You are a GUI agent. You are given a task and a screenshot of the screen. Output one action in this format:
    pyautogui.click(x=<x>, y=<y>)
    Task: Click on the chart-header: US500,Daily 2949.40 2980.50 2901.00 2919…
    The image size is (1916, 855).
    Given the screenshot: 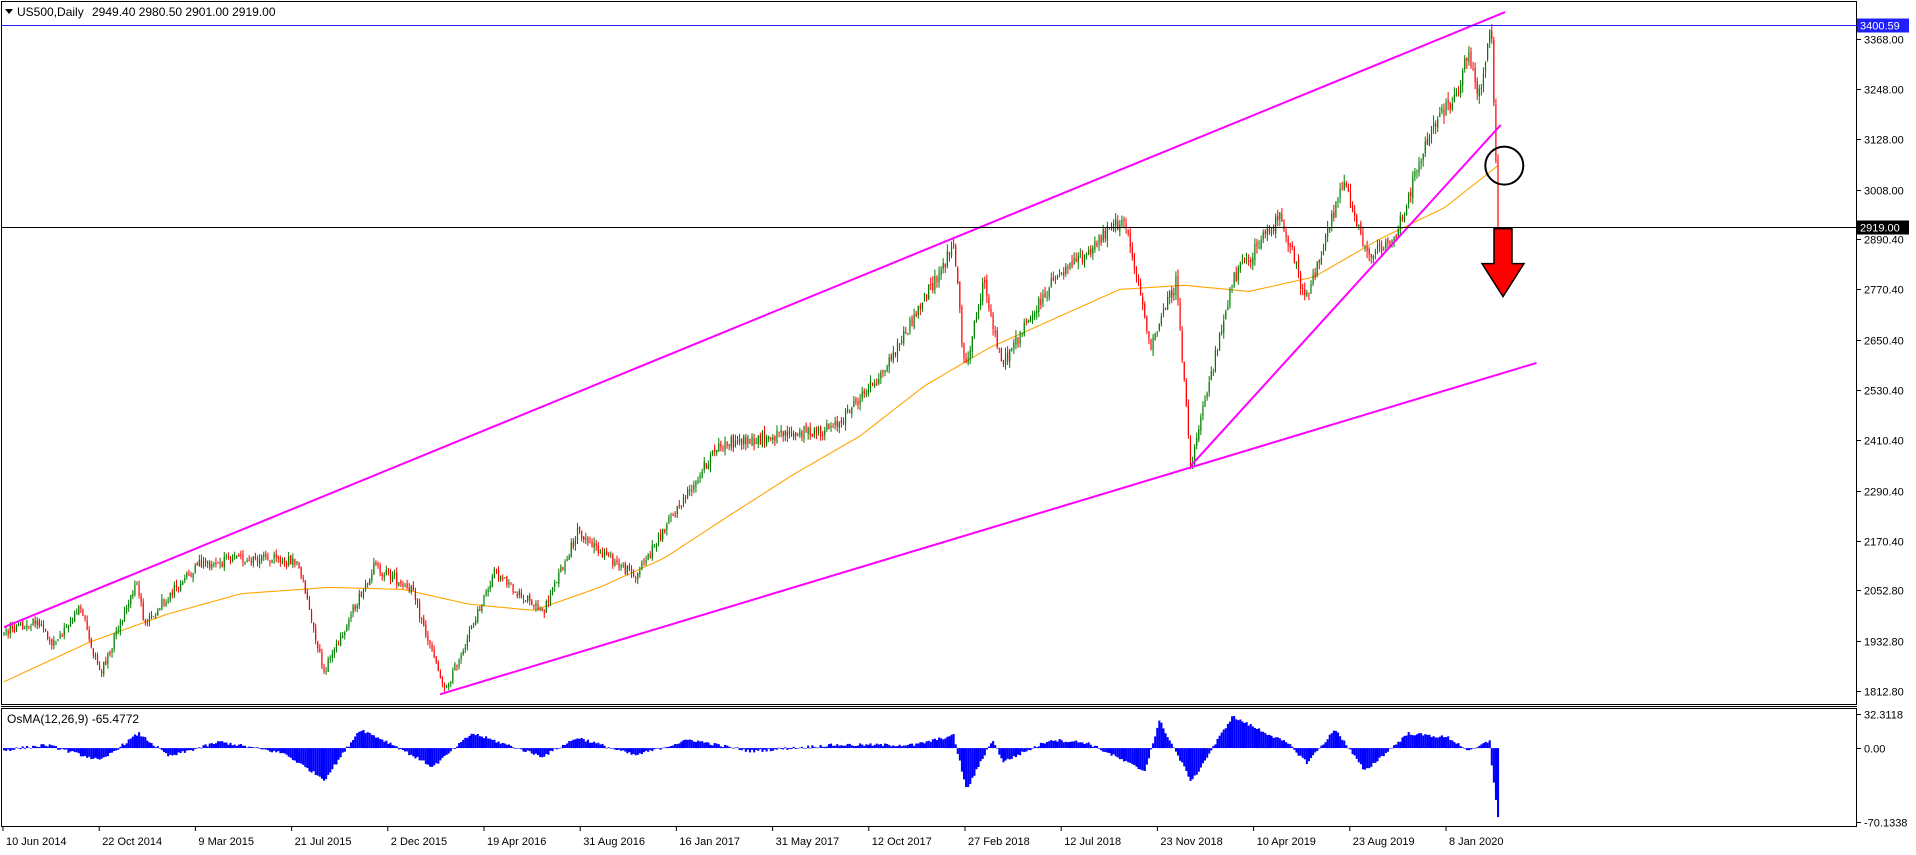 What is the action you would take?
    pyautogui.click(x=140, y=12)
    